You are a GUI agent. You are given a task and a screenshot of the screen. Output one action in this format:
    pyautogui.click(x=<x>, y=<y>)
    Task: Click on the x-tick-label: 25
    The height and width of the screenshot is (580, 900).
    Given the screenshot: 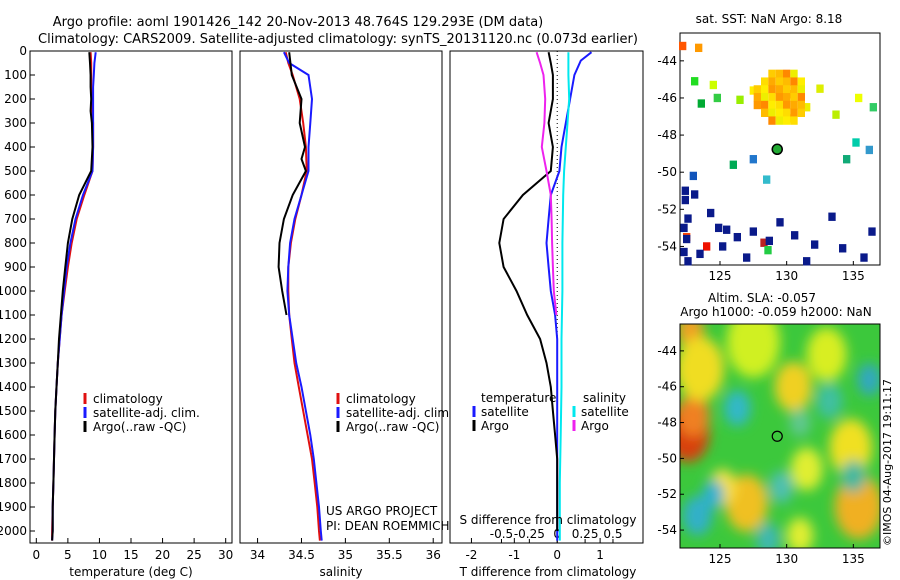 What is the action you would take?
    pyautogui.click(x=193, y=555)
    